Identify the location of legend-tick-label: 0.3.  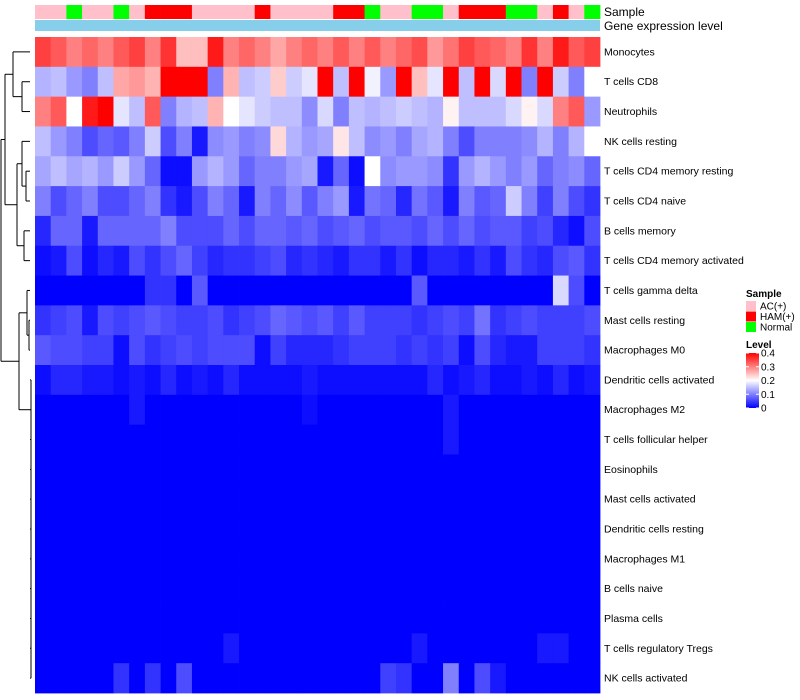
(768, 367).